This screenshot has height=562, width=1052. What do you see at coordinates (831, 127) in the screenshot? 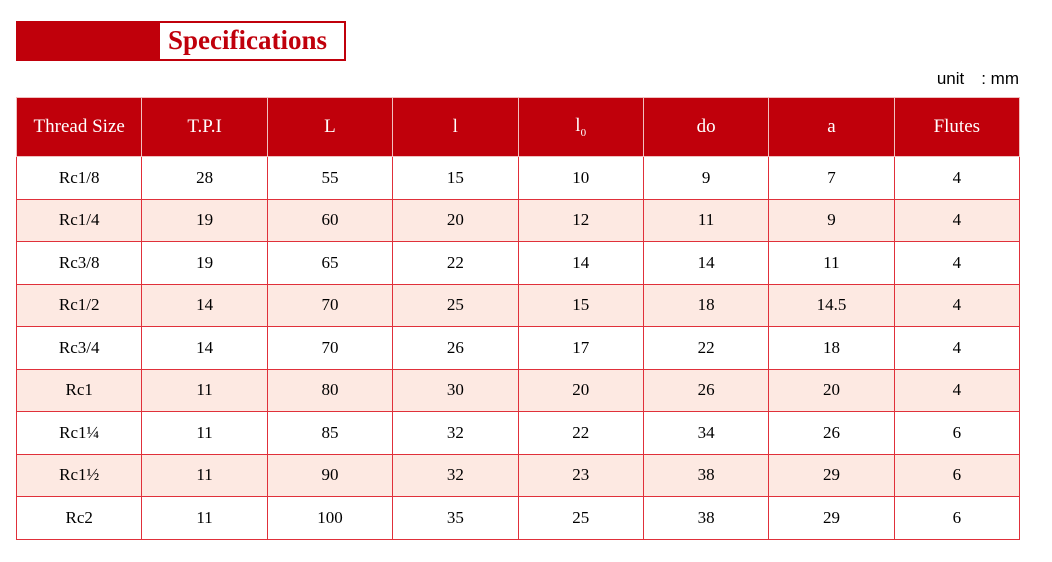
I see `header-a: a` at bounding box center [831, 127].